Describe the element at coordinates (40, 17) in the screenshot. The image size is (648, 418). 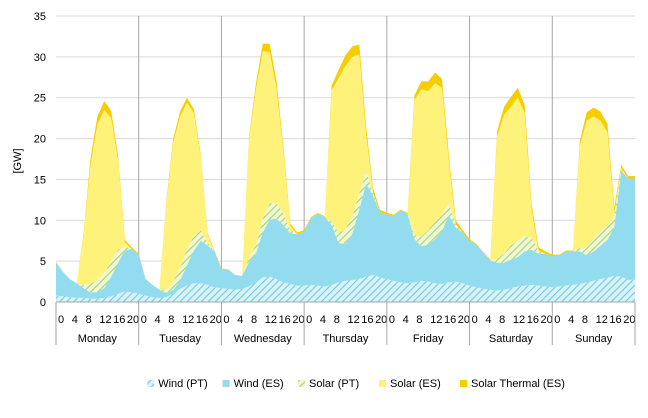
I see `y-tick-label: 35` at that location.